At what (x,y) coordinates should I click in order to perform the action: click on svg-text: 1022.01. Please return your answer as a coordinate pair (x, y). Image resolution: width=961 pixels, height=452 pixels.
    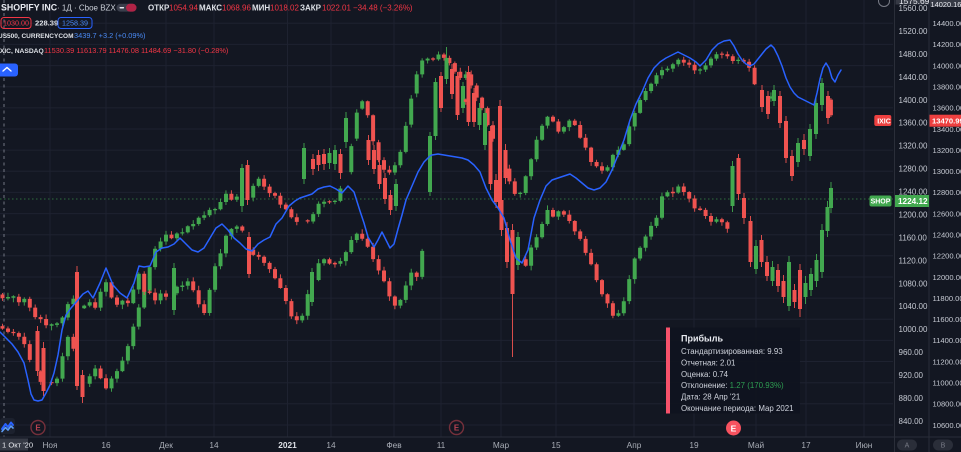
    Looking at the image, I should click on (336, 8).